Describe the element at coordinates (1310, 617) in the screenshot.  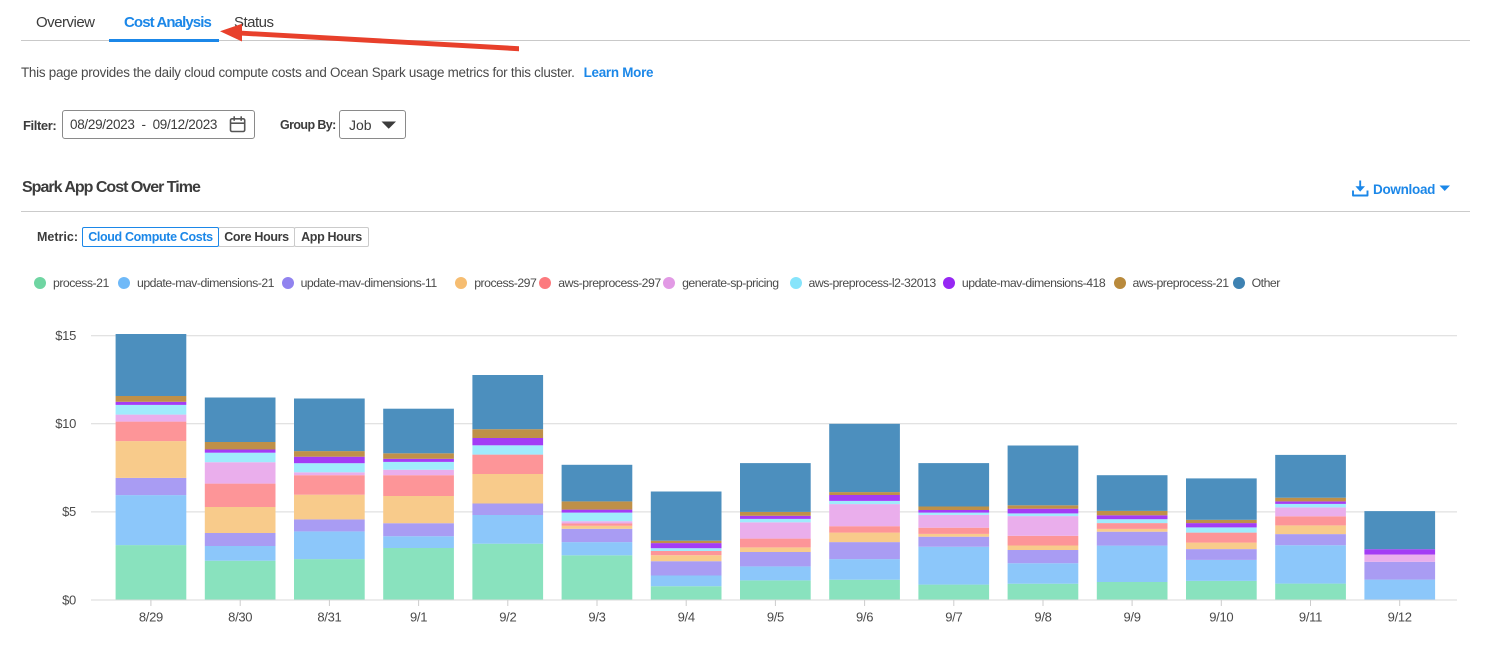
I see `svg-text: 9/11` at that location.